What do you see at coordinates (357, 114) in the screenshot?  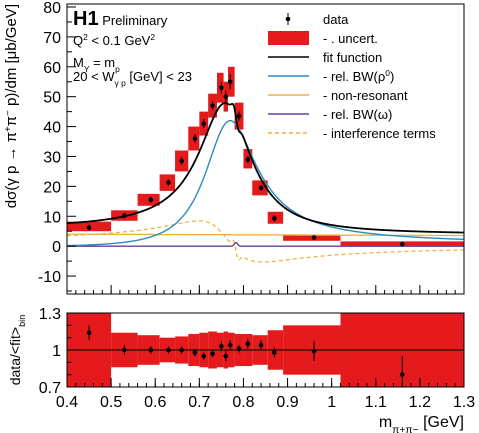 I see `legend-label: - rel. BW(ω)` at bounding box center [357, 114].